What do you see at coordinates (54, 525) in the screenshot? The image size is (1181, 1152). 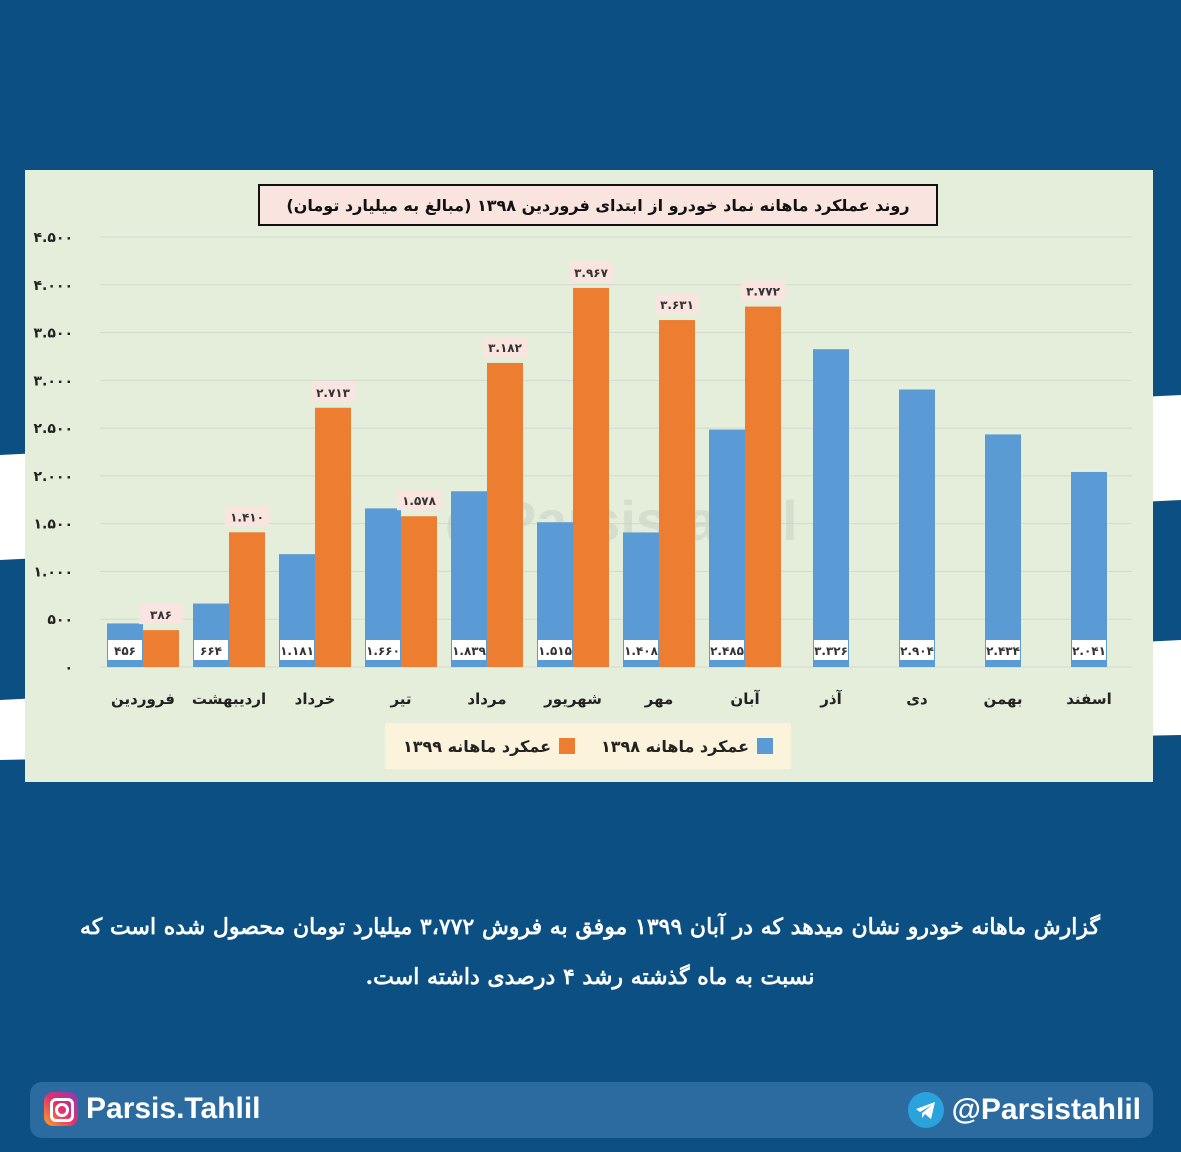 I see `y-tick-label: ۱.۵۰۰` at bounding box center [54, 525].